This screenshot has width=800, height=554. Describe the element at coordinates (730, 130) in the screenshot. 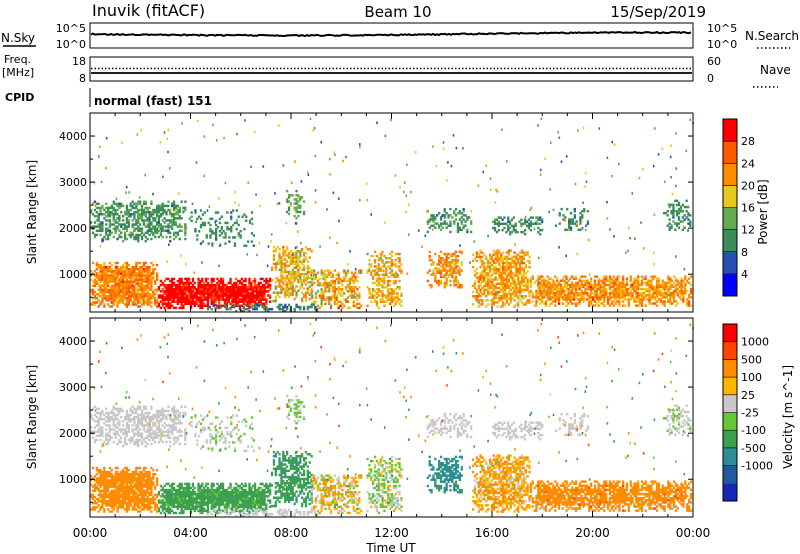

I see `colorbar-segment` at that location.